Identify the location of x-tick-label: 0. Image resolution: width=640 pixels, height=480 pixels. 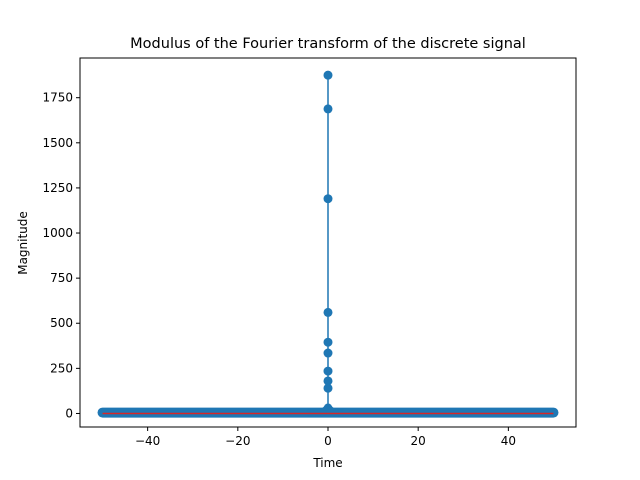
(328, 441).